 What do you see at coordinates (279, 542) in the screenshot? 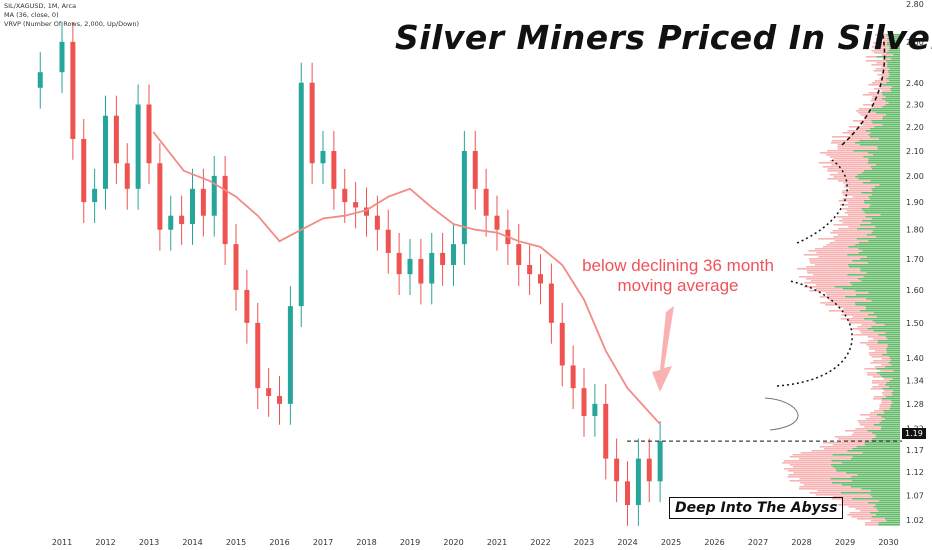
I see `x-tick-label: 2016` at bounding box center [279, 542].